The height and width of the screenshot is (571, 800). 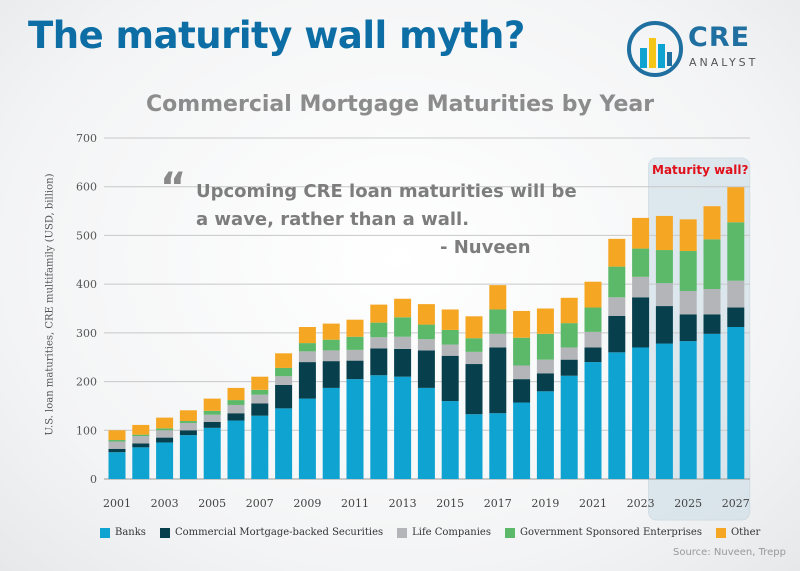 What do you see at coordinates (688, 410) in the screenshot?
I see `bar-banks-2025` at bounding box center [688, 410].